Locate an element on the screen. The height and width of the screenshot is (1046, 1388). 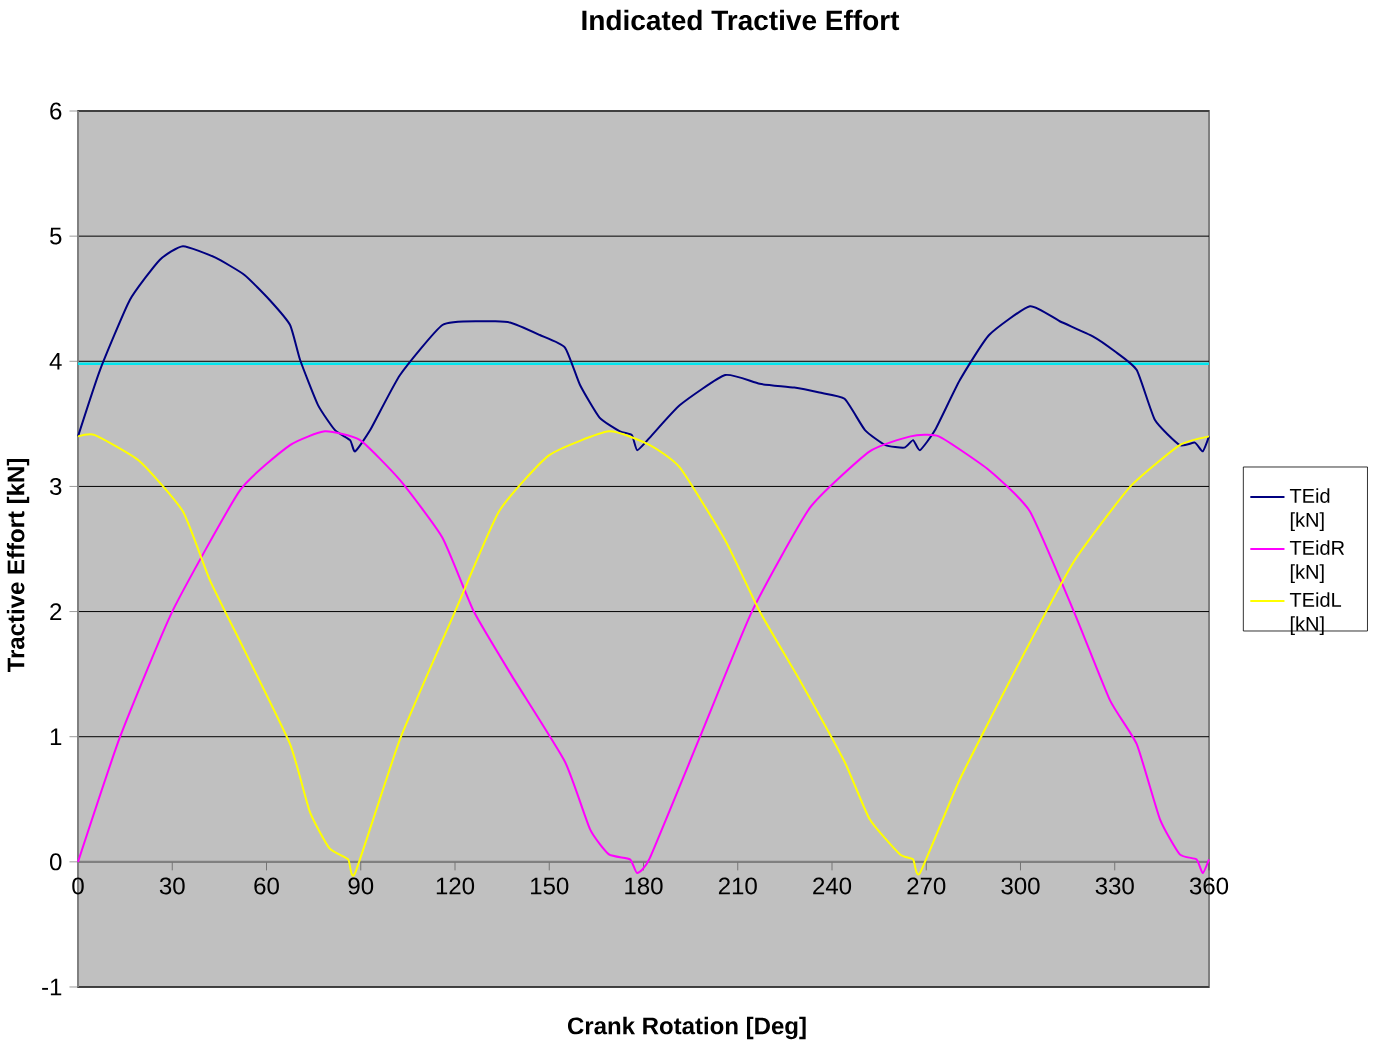
y-tick-label: 2 is located at coordinates (56, 611).